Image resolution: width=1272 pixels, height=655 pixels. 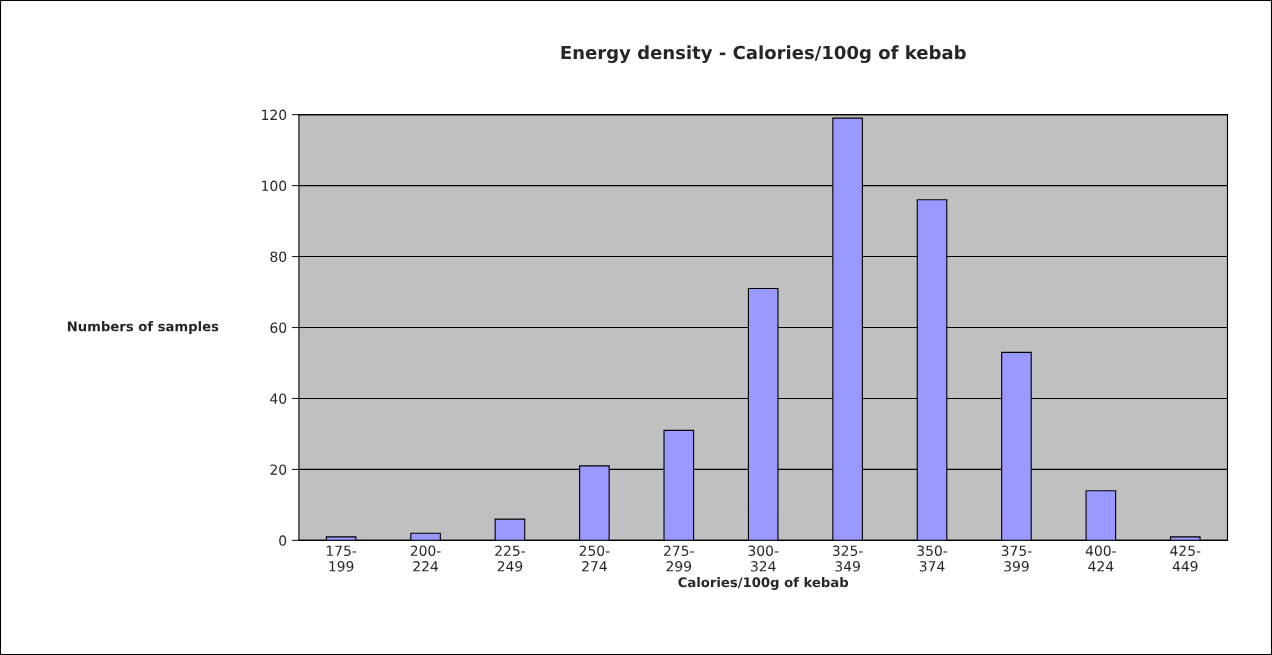 What do you see at coordinates (1100, 558) in the screenshot?
I see `x-tick-label: 400- 424` at bounding box center [1100, 558].